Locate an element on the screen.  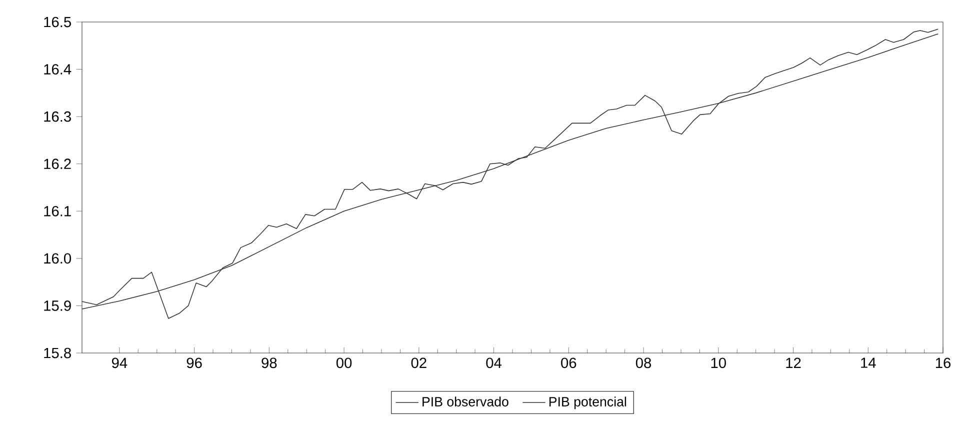
x-tick-label: 96 is located at coordinates (194, 363).